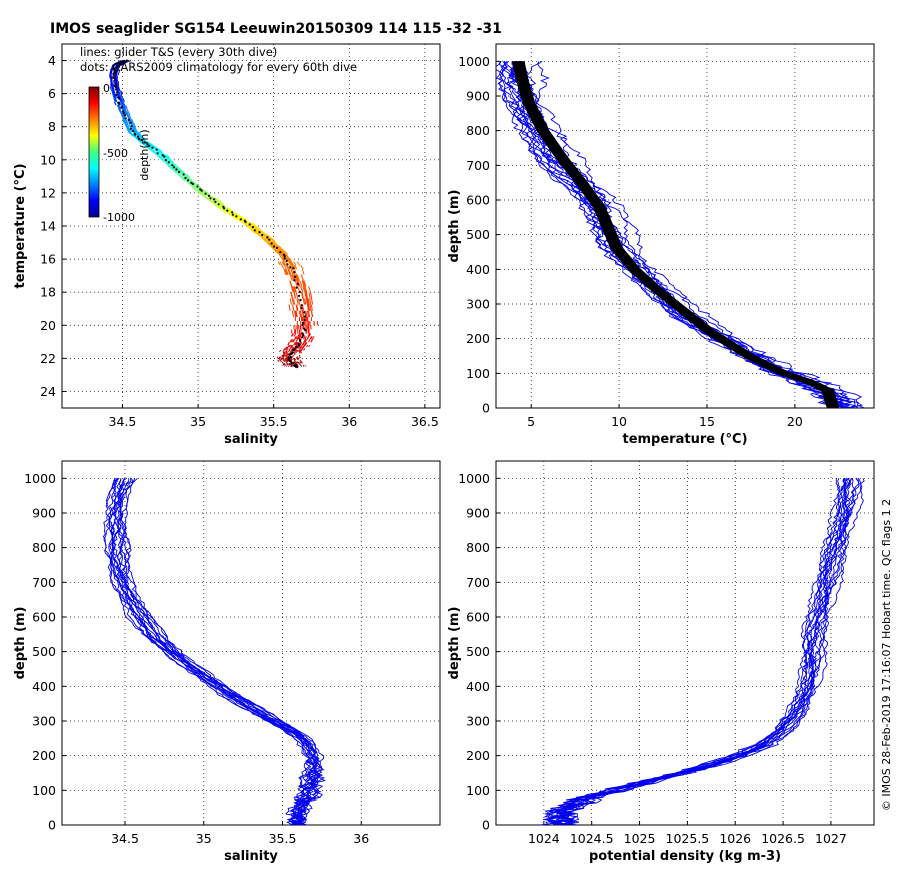  What do you see at coordinates (478, 755) in the screenshot?
I see `y-tick-label: 200` at bounding box center [478, 755].